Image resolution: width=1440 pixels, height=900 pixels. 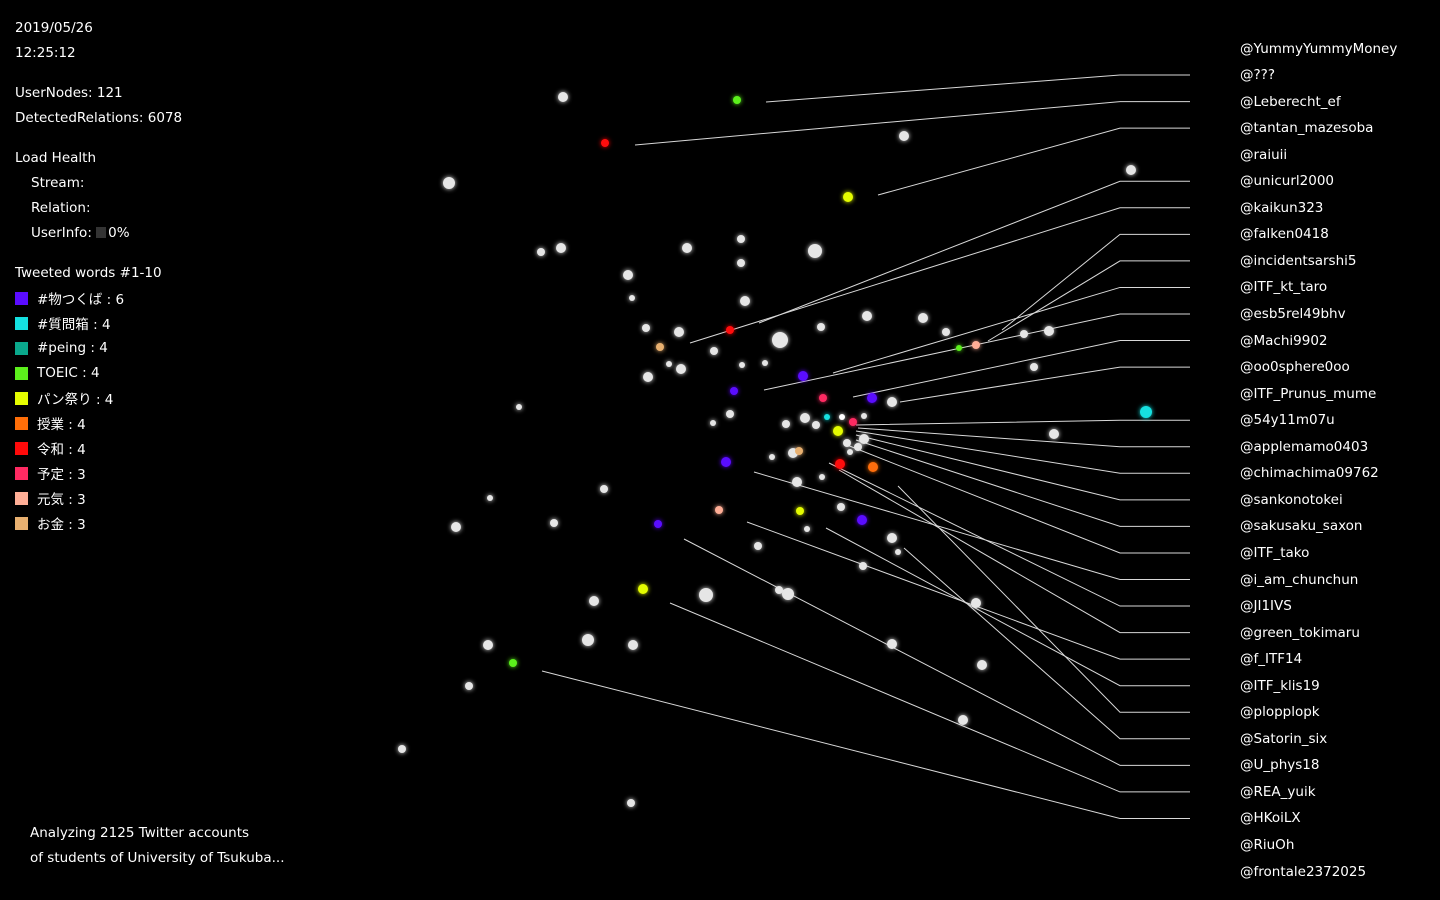 I want to click on twitter-handle: @tantan_mazesoba, so click(x=1307, y=128).